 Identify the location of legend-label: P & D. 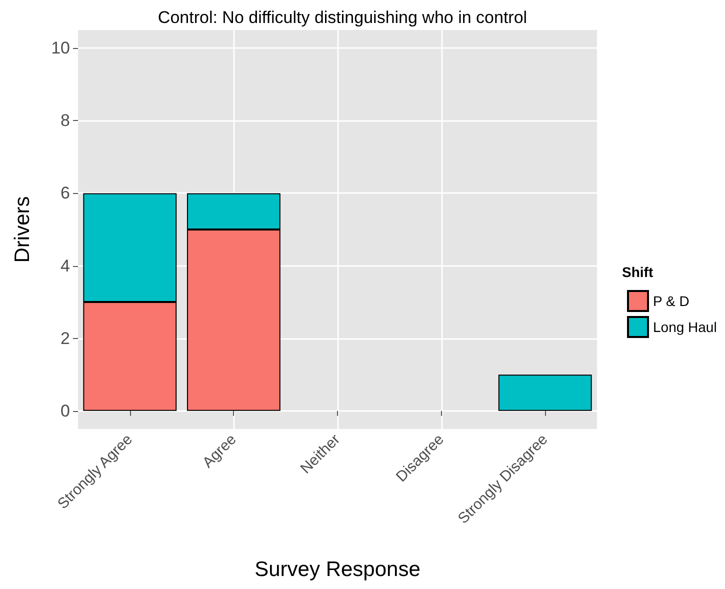
(671, 301).